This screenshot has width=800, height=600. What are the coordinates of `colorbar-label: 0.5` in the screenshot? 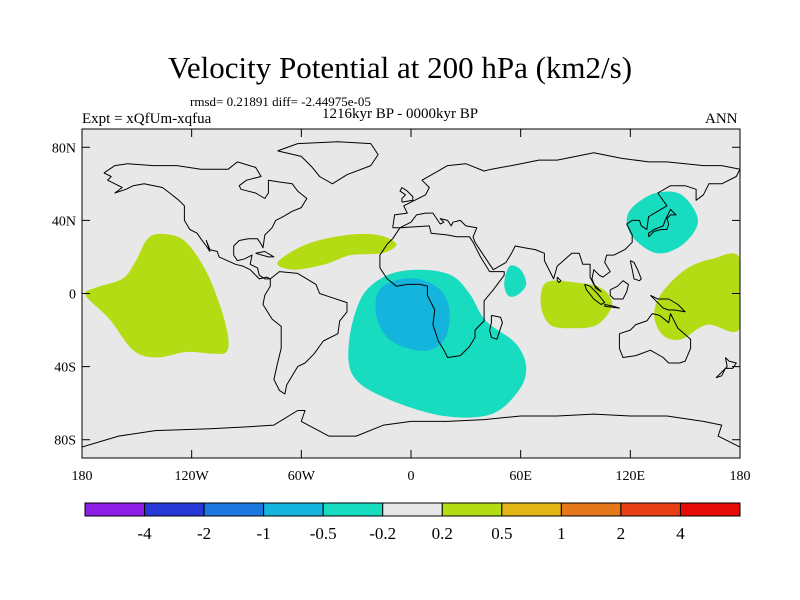 It's located at (501, 533).